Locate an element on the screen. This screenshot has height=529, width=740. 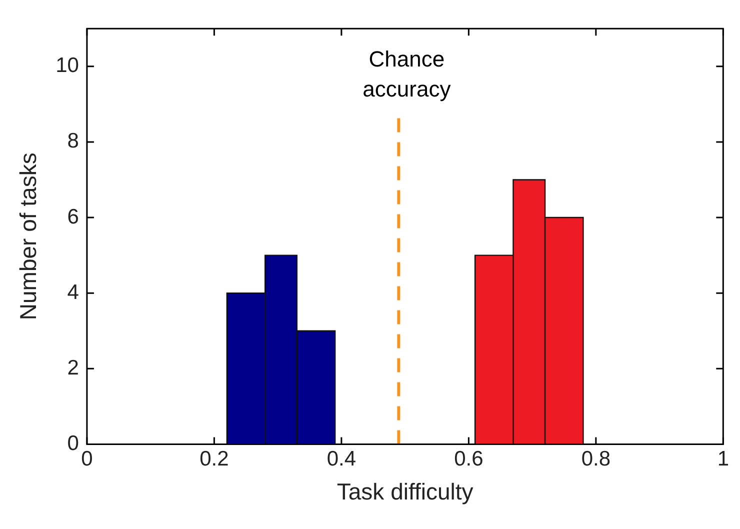
y-tick-label: 6 is located at coordinates (73, 216).